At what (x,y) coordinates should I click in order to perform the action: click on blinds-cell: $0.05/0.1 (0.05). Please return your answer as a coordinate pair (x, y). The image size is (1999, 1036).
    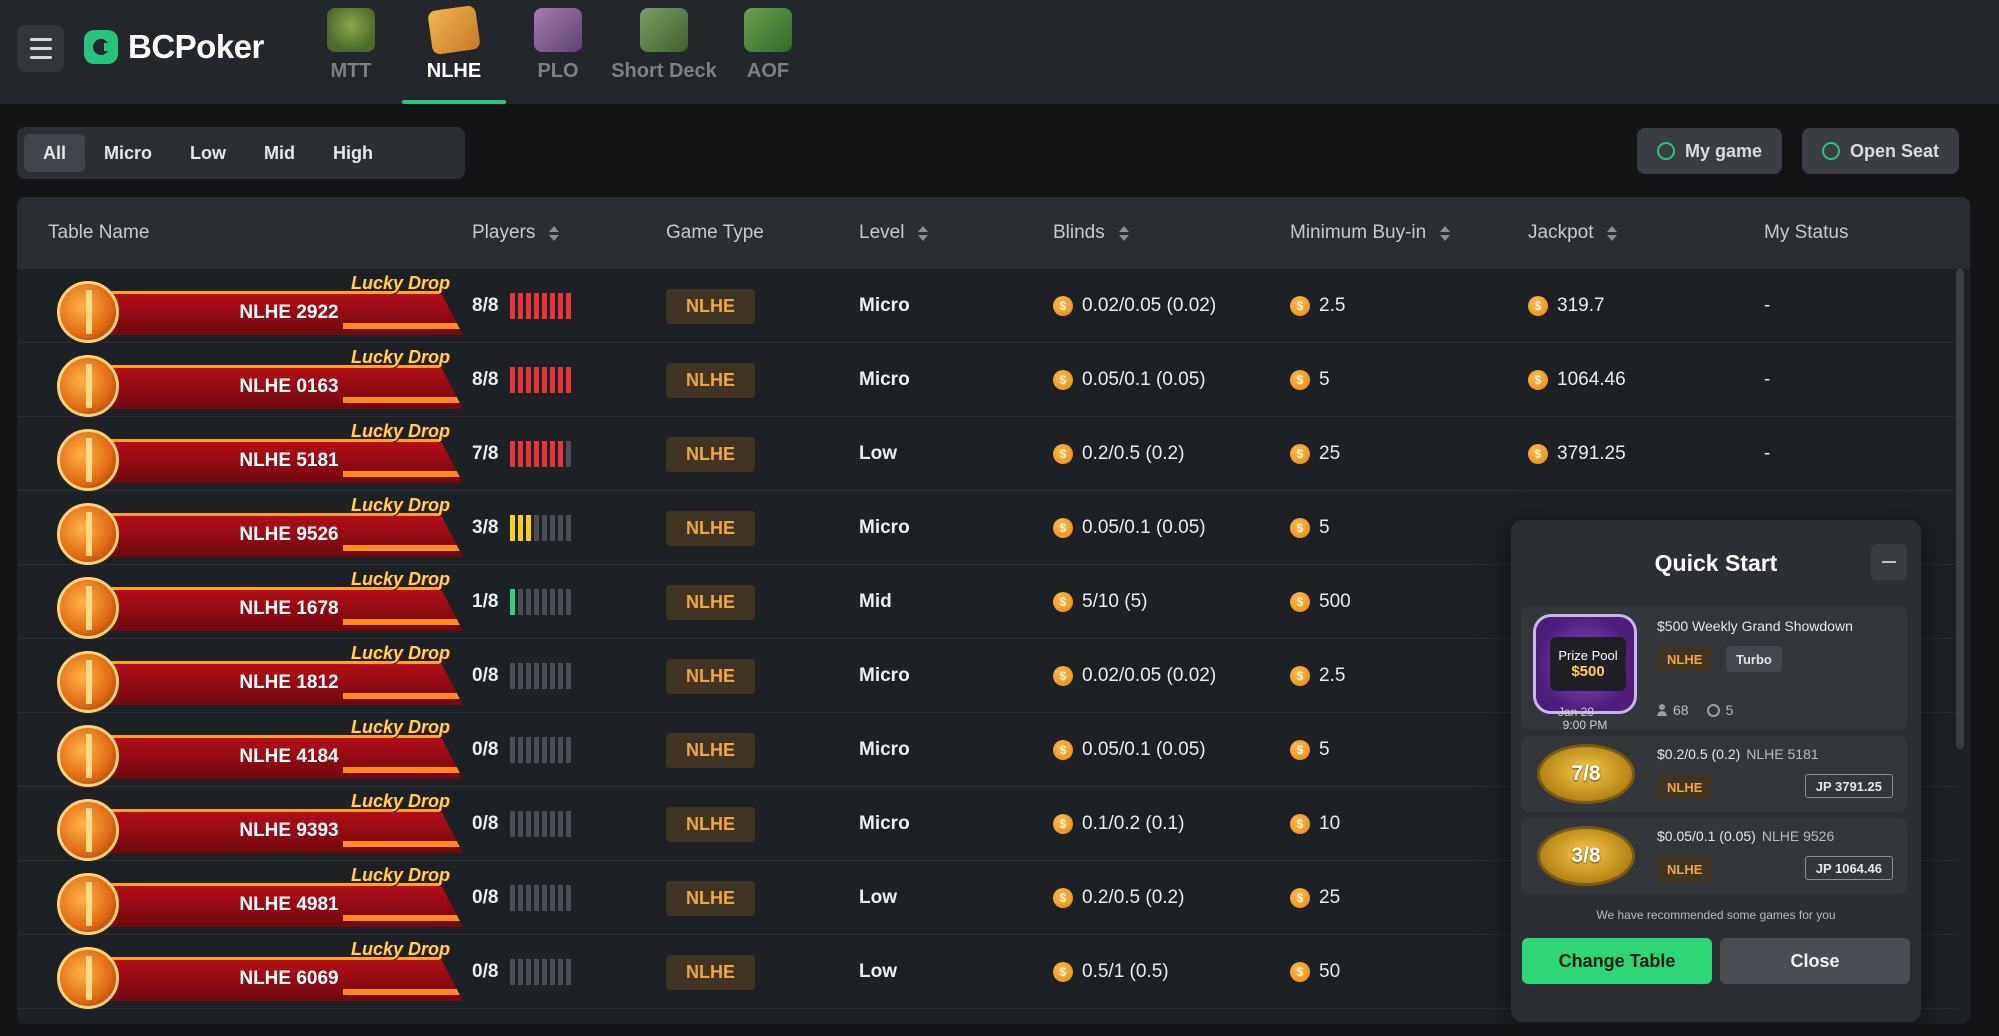
    Looking at the image, I should click on (1129, 528).